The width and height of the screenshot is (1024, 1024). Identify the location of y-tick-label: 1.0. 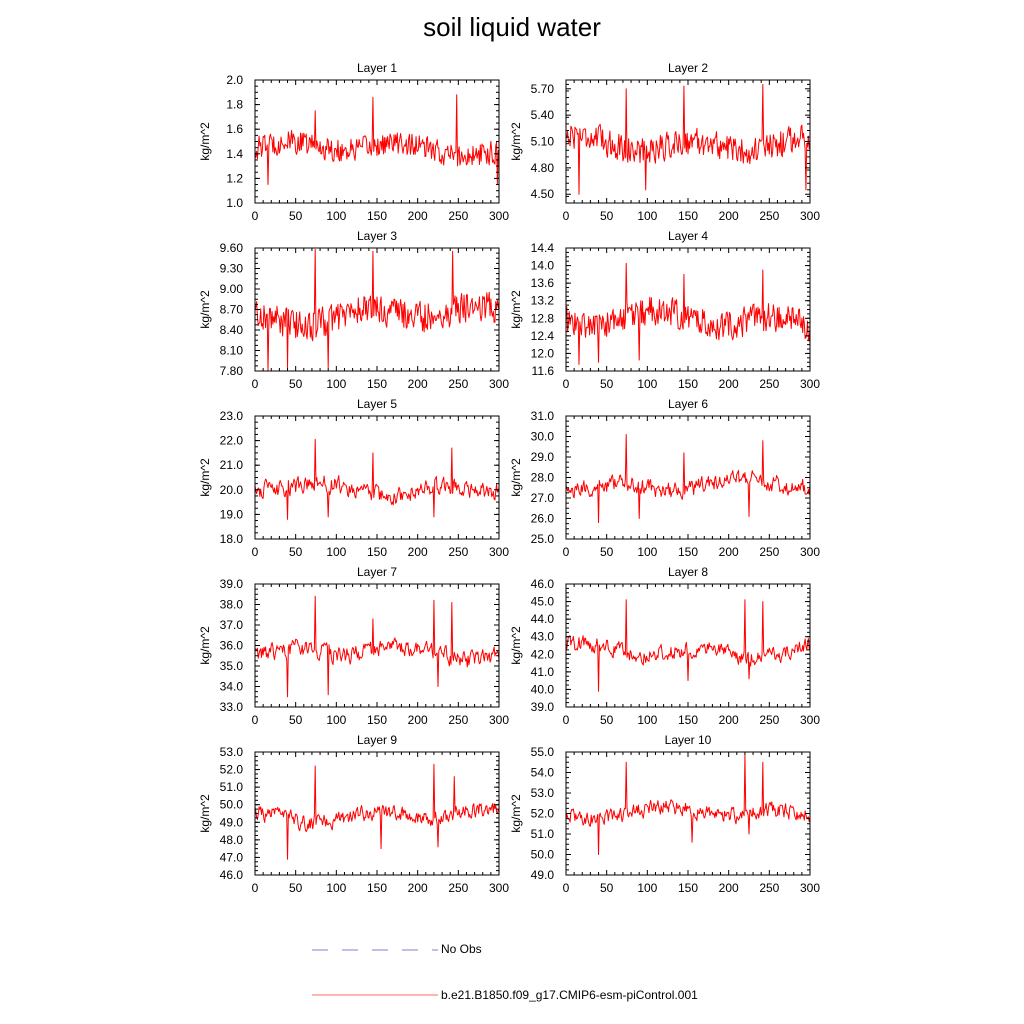
(234, 203).